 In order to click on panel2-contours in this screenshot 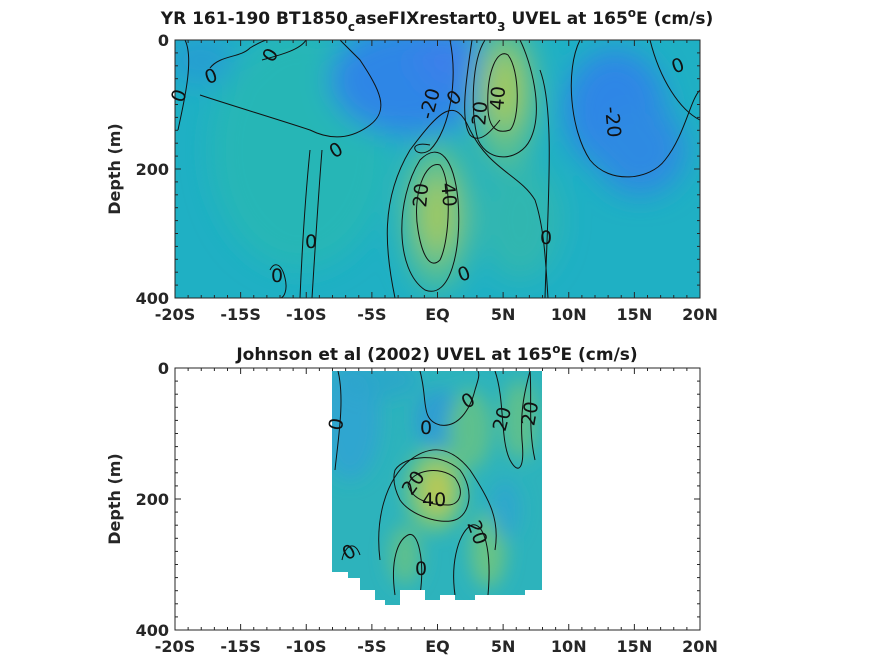, I will do `click(435, 483)`.